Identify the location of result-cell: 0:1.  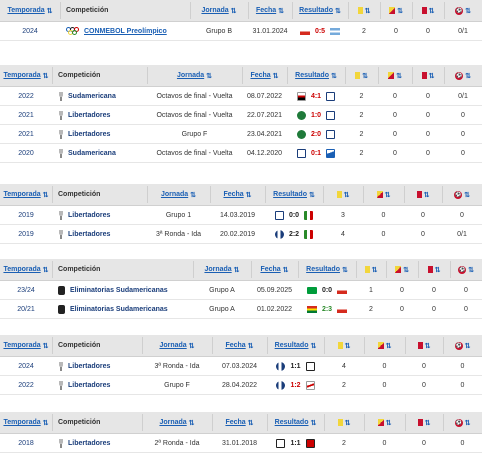
(316, 153).